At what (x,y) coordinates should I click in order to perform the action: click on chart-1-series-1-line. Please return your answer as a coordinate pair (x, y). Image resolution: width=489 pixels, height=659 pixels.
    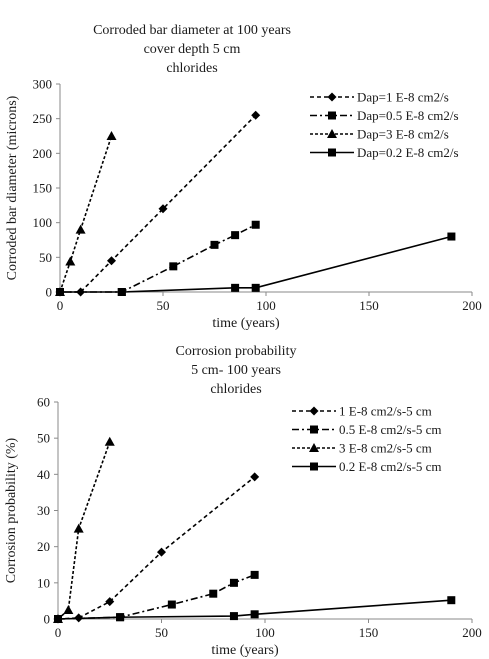
    Looking at the image, I should click on (158, 203).